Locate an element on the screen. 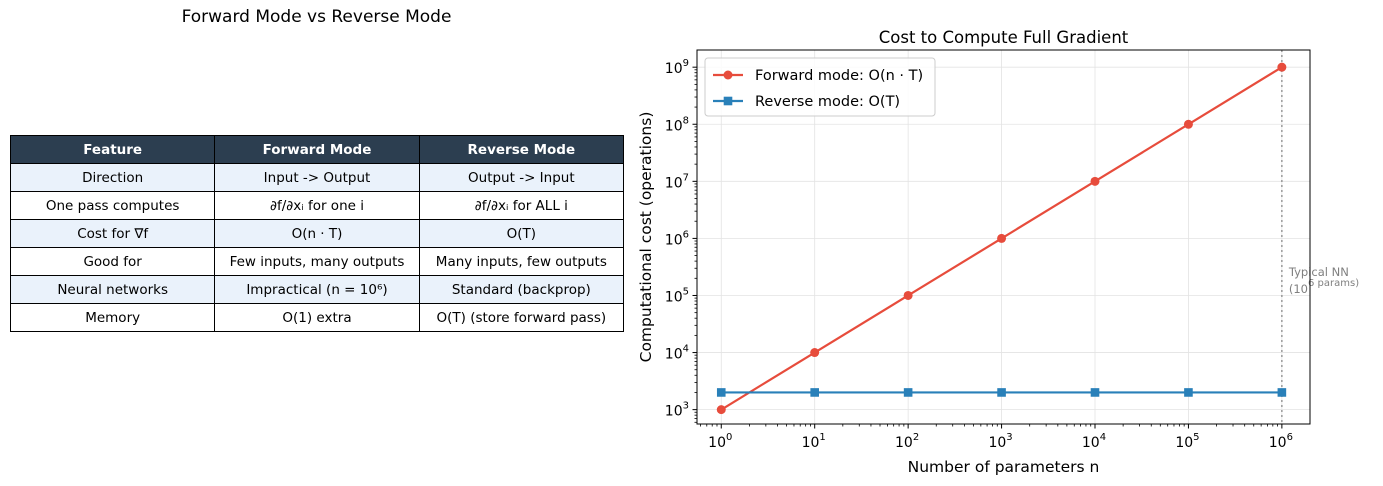 The height and width of the screenshot is (486, 1383). table-title: Forward Mode vs Reverse Mode is located at coordinates (316, 17).